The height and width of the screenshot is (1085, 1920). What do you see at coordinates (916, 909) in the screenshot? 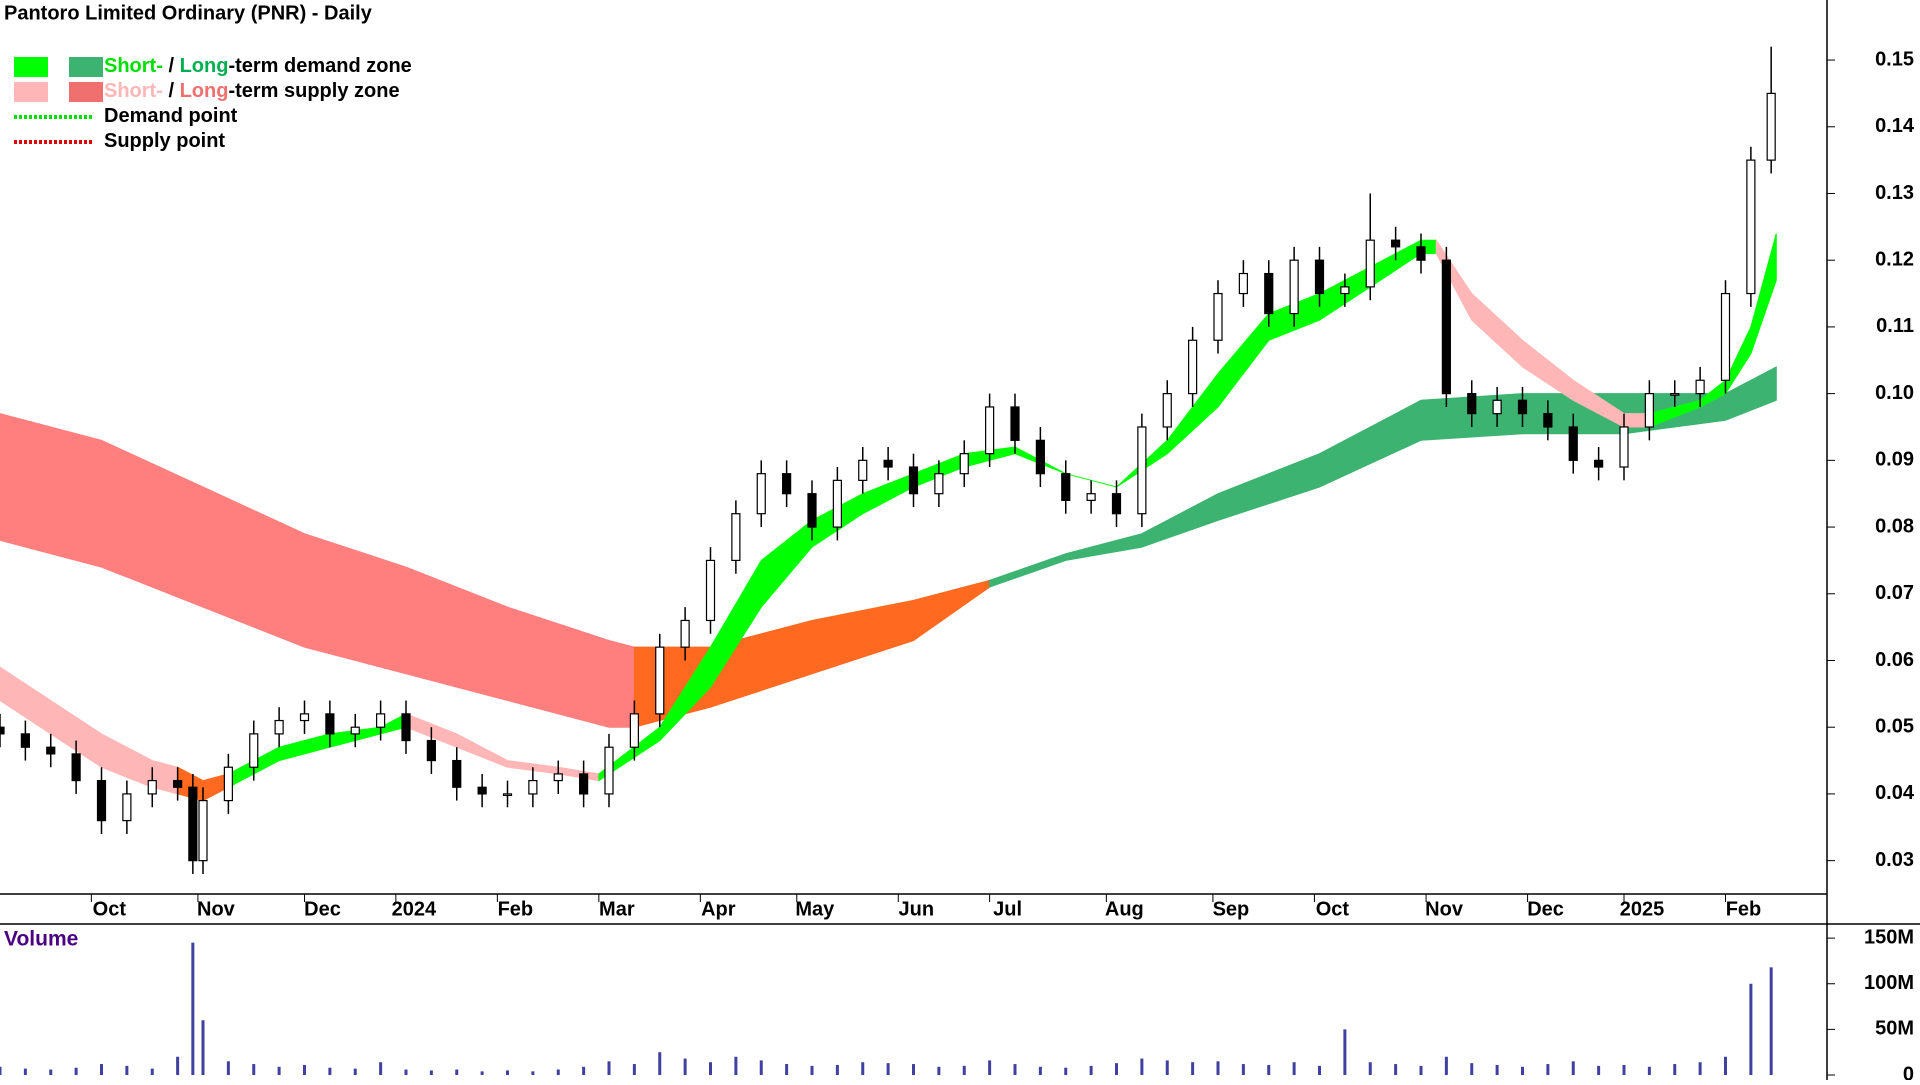
I see `x-tick-label: Jun` at bounding box center [916, 909].